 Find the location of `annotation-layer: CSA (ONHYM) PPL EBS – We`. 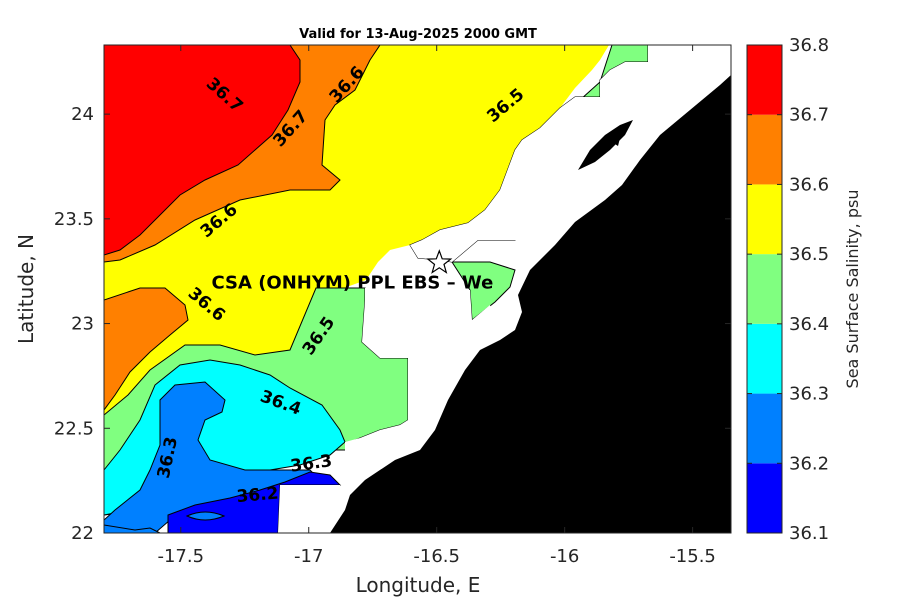

annotation-layer: CSA (ONHYM) PPL EBS – We is located at coordinates (352, 271).